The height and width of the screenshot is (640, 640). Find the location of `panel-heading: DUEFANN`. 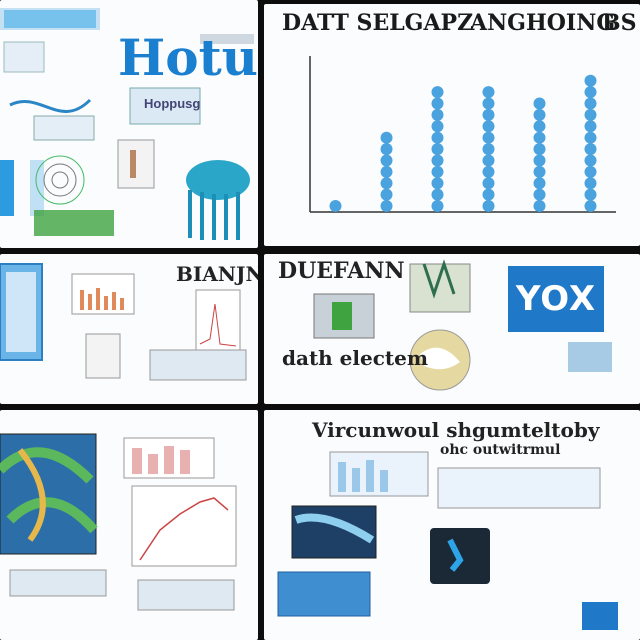

panel-heading: DUEFANN is located at coordinates (341, 271).